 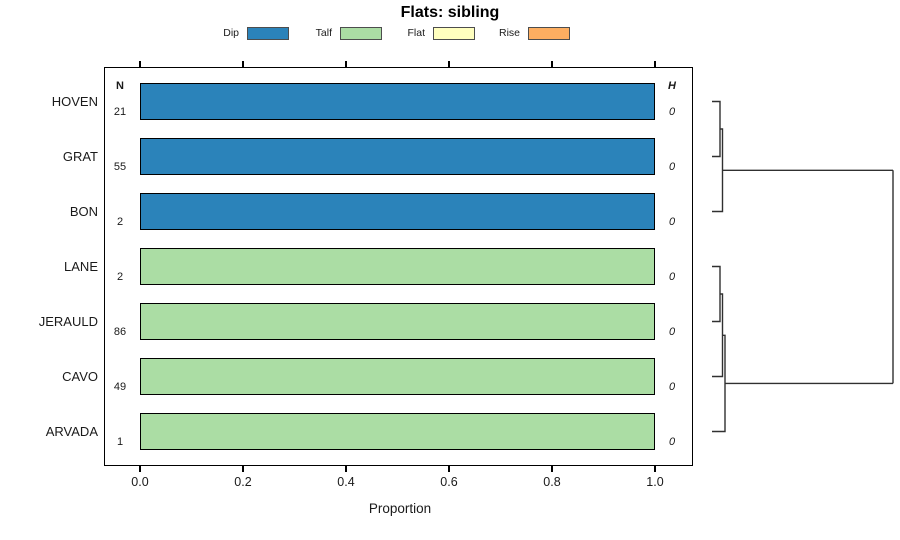 I want to click on dendrogram-merge-cavo, so click(x=718, y=335).